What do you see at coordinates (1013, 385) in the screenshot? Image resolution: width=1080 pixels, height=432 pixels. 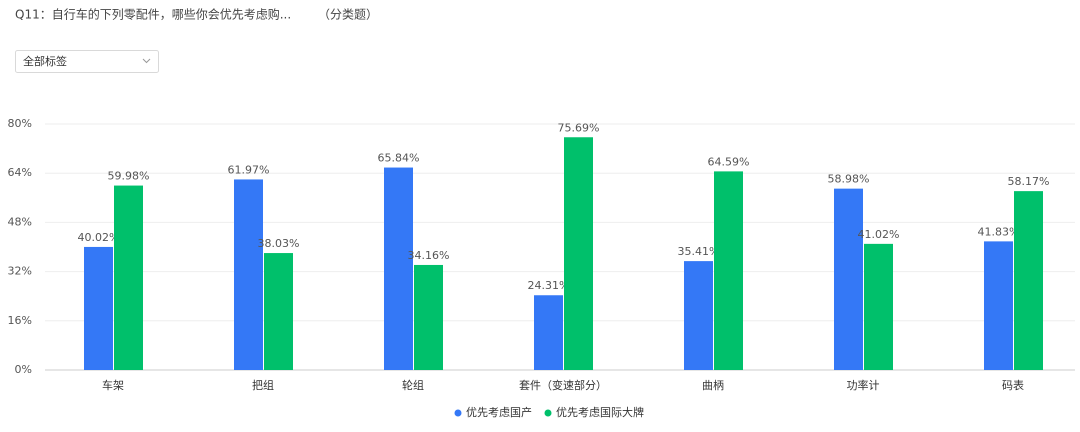 I see `x-tick-label: 码表` at bounding box center [1013, 385].